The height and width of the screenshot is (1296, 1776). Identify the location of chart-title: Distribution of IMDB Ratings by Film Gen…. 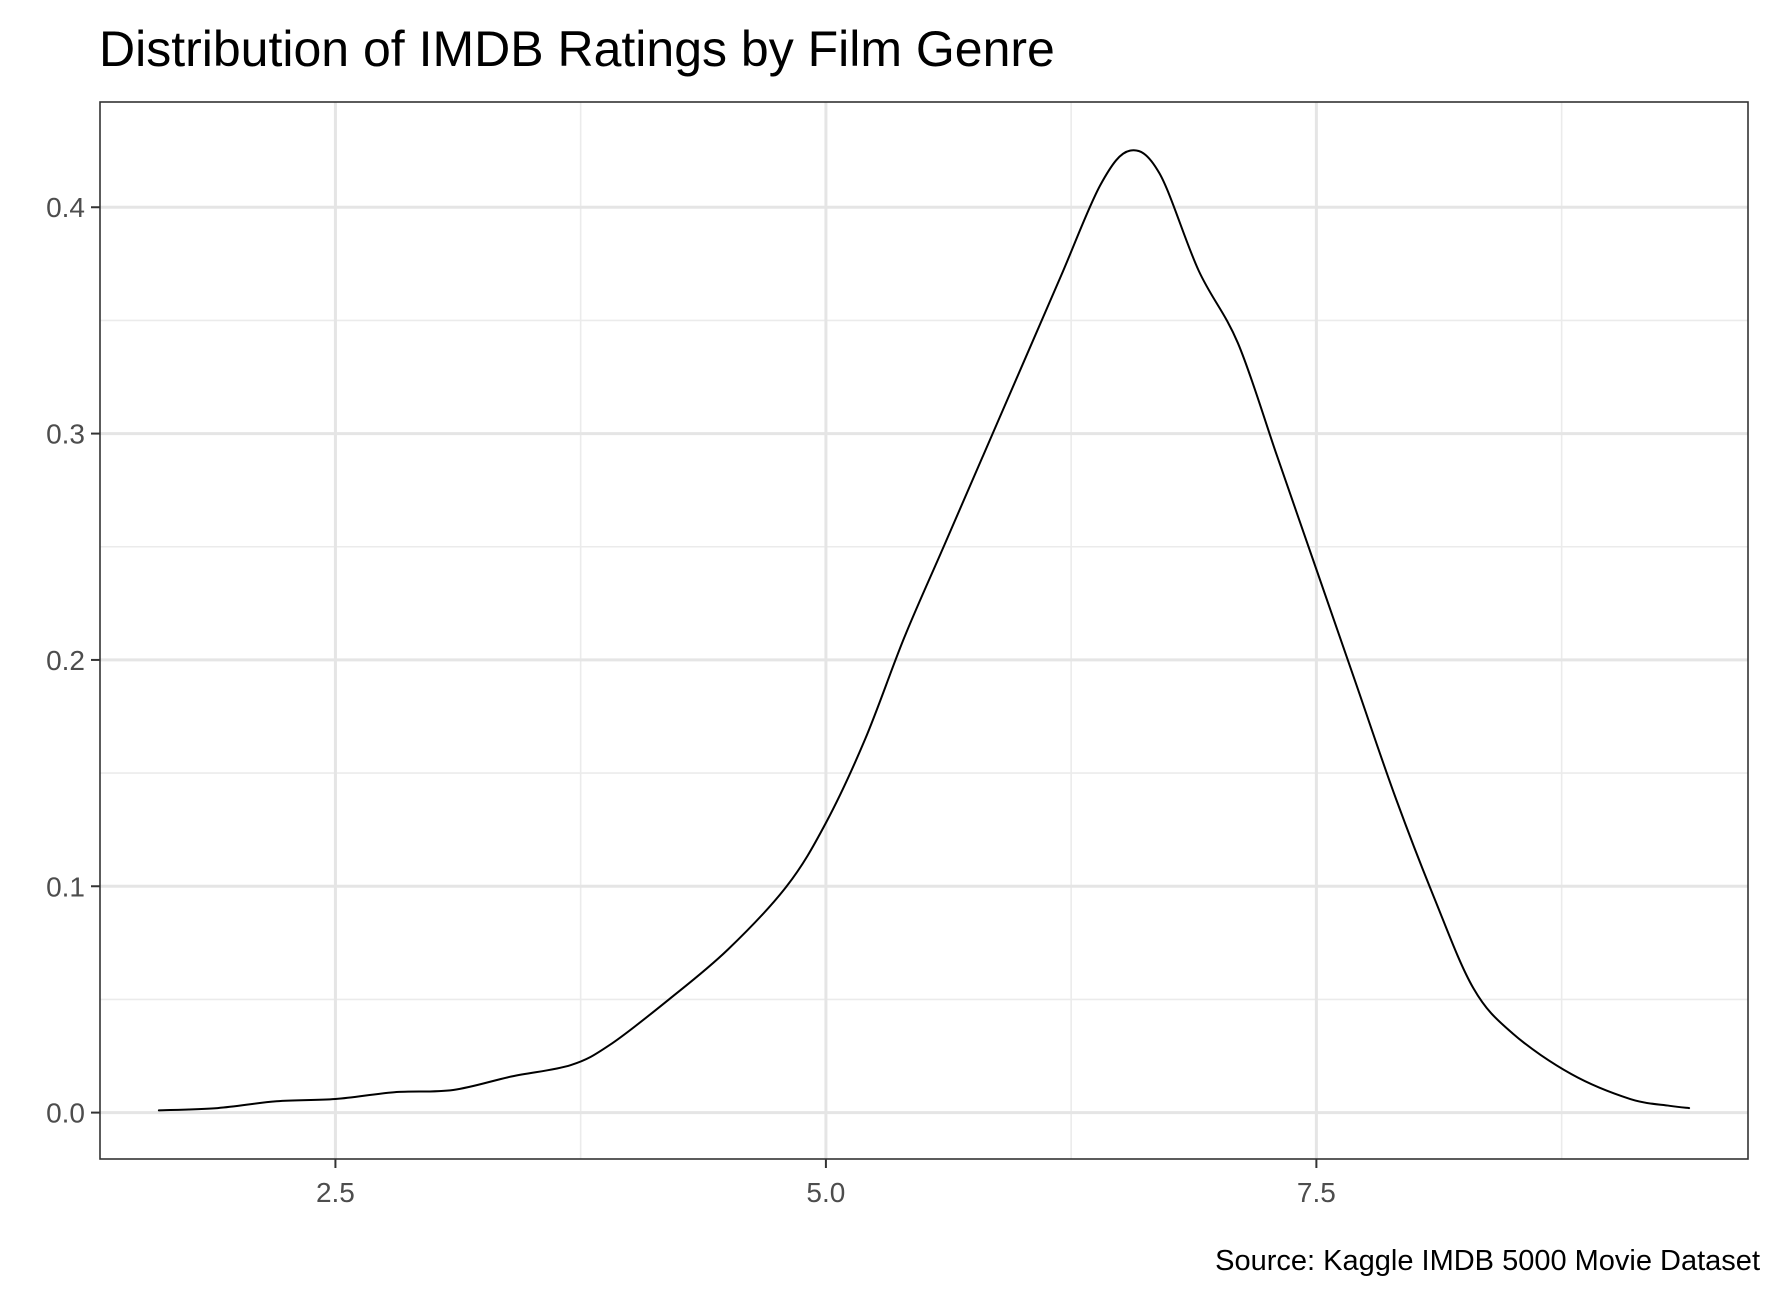
(577, 49).